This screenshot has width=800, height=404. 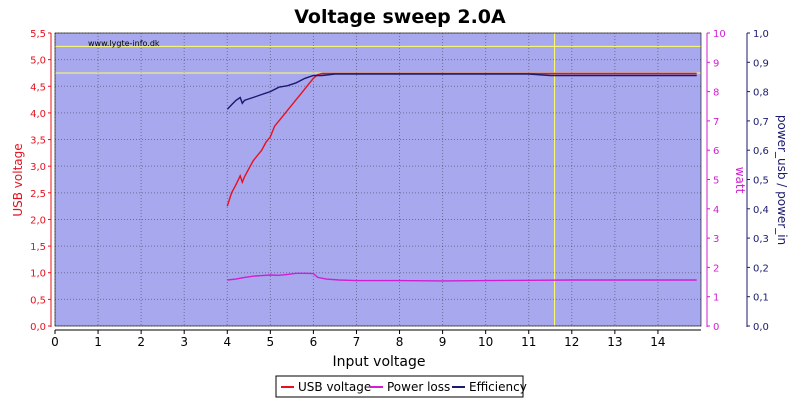 What do you see at coordinates (38, 141) in the screenshot?
I see `y-tick-label-left: 3,5` at bounding box center [38, 141].